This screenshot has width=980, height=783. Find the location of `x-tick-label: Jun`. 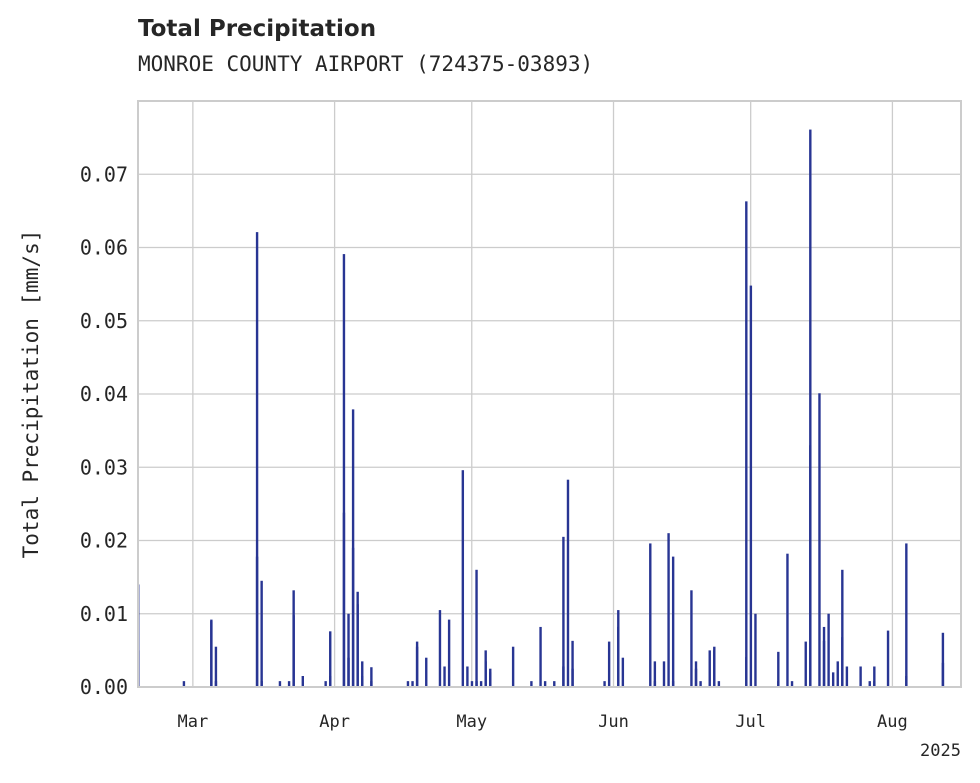

x-tick-label: Jun is located at coordinates (613, 722).